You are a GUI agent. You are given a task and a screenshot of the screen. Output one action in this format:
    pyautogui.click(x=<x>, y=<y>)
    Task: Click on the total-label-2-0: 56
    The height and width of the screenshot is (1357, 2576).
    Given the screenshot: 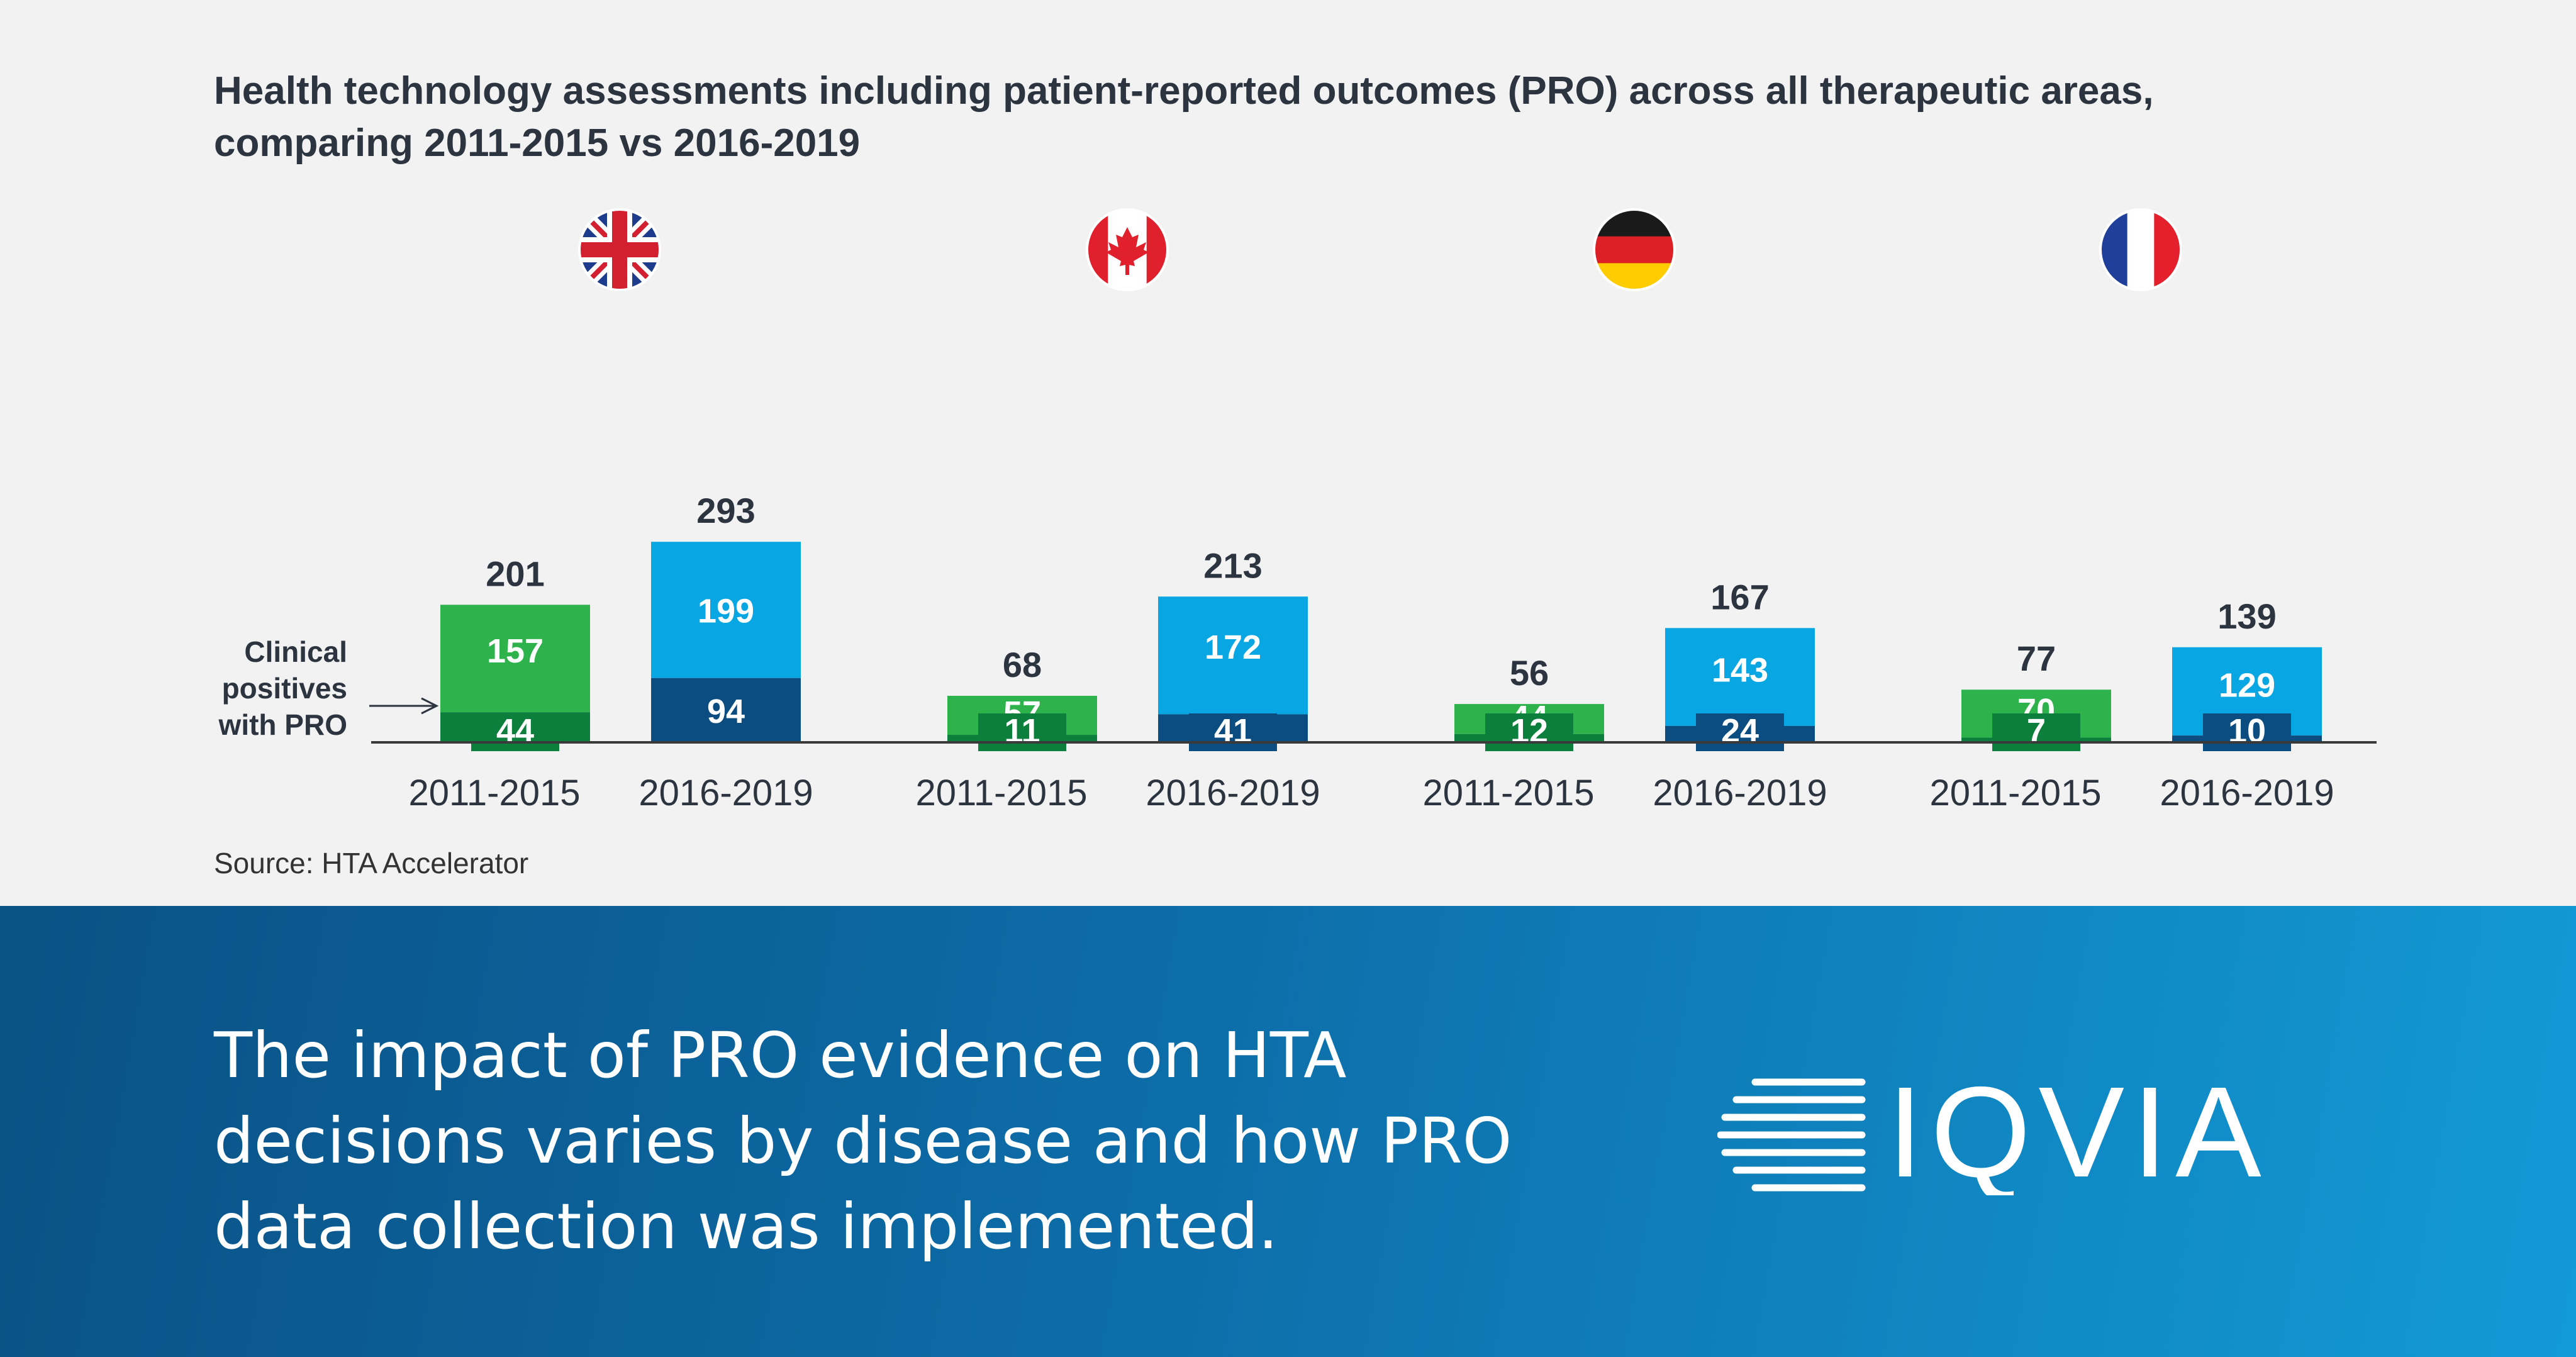 What is the action you would take?
    pyautogui.click(x=1529, y=673)
    